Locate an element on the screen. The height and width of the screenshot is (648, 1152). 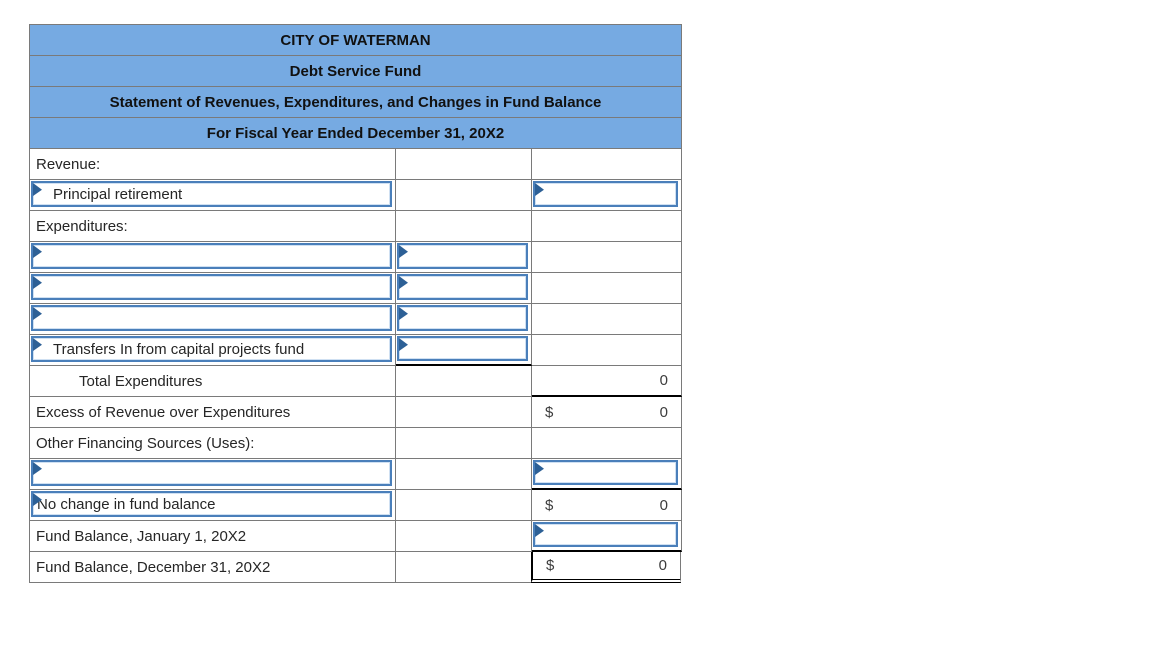
expenditure-blank-3-c2-input is located at coordinates (462, 318).